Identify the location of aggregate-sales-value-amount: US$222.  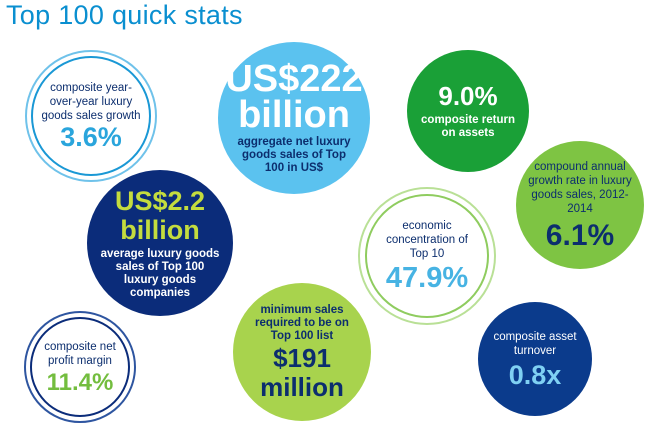
(294, 79).